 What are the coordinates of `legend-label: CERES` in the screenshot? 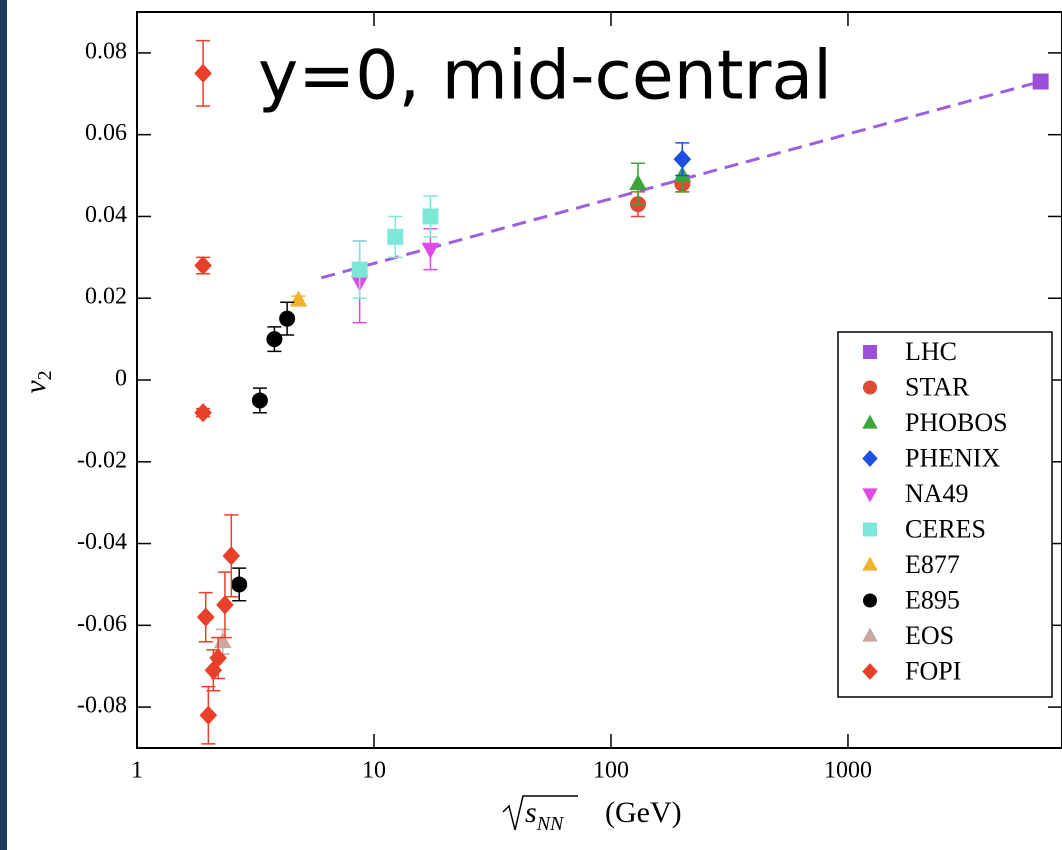 It's located at (945, 528).